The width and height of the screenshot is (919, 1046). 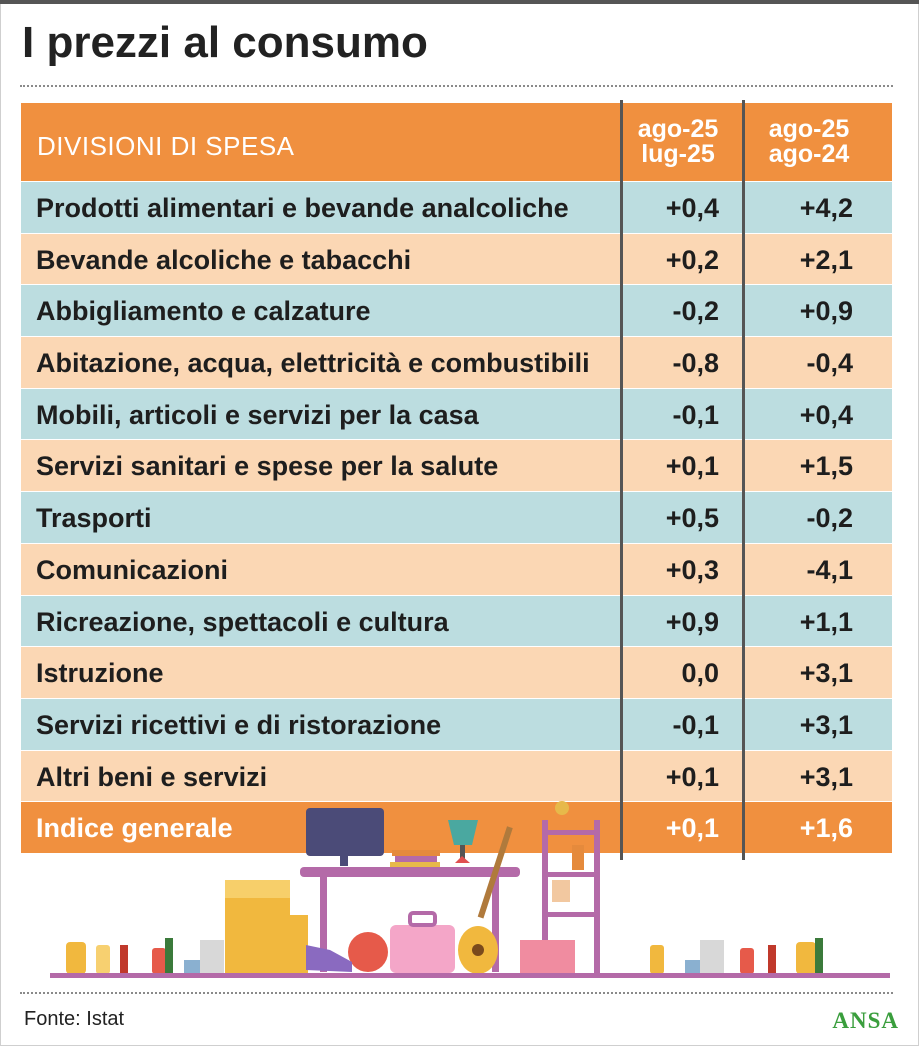 What do you see at coordinates (224, 259) in the screenshot?
I see `row-label: Bevande alcoliche e tabacchi` at bounding box center [224, 259].